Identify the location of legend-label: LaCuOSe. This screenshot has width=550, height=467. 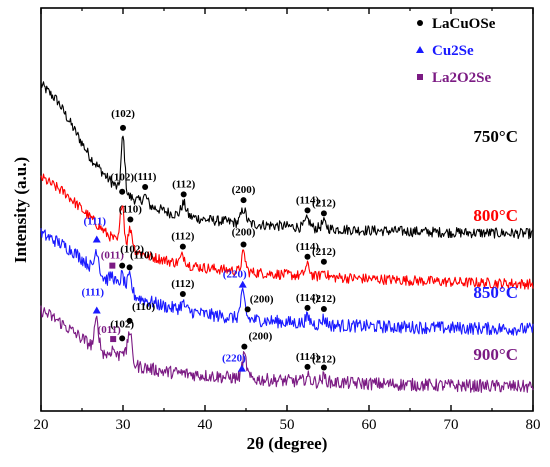
(464, 24).